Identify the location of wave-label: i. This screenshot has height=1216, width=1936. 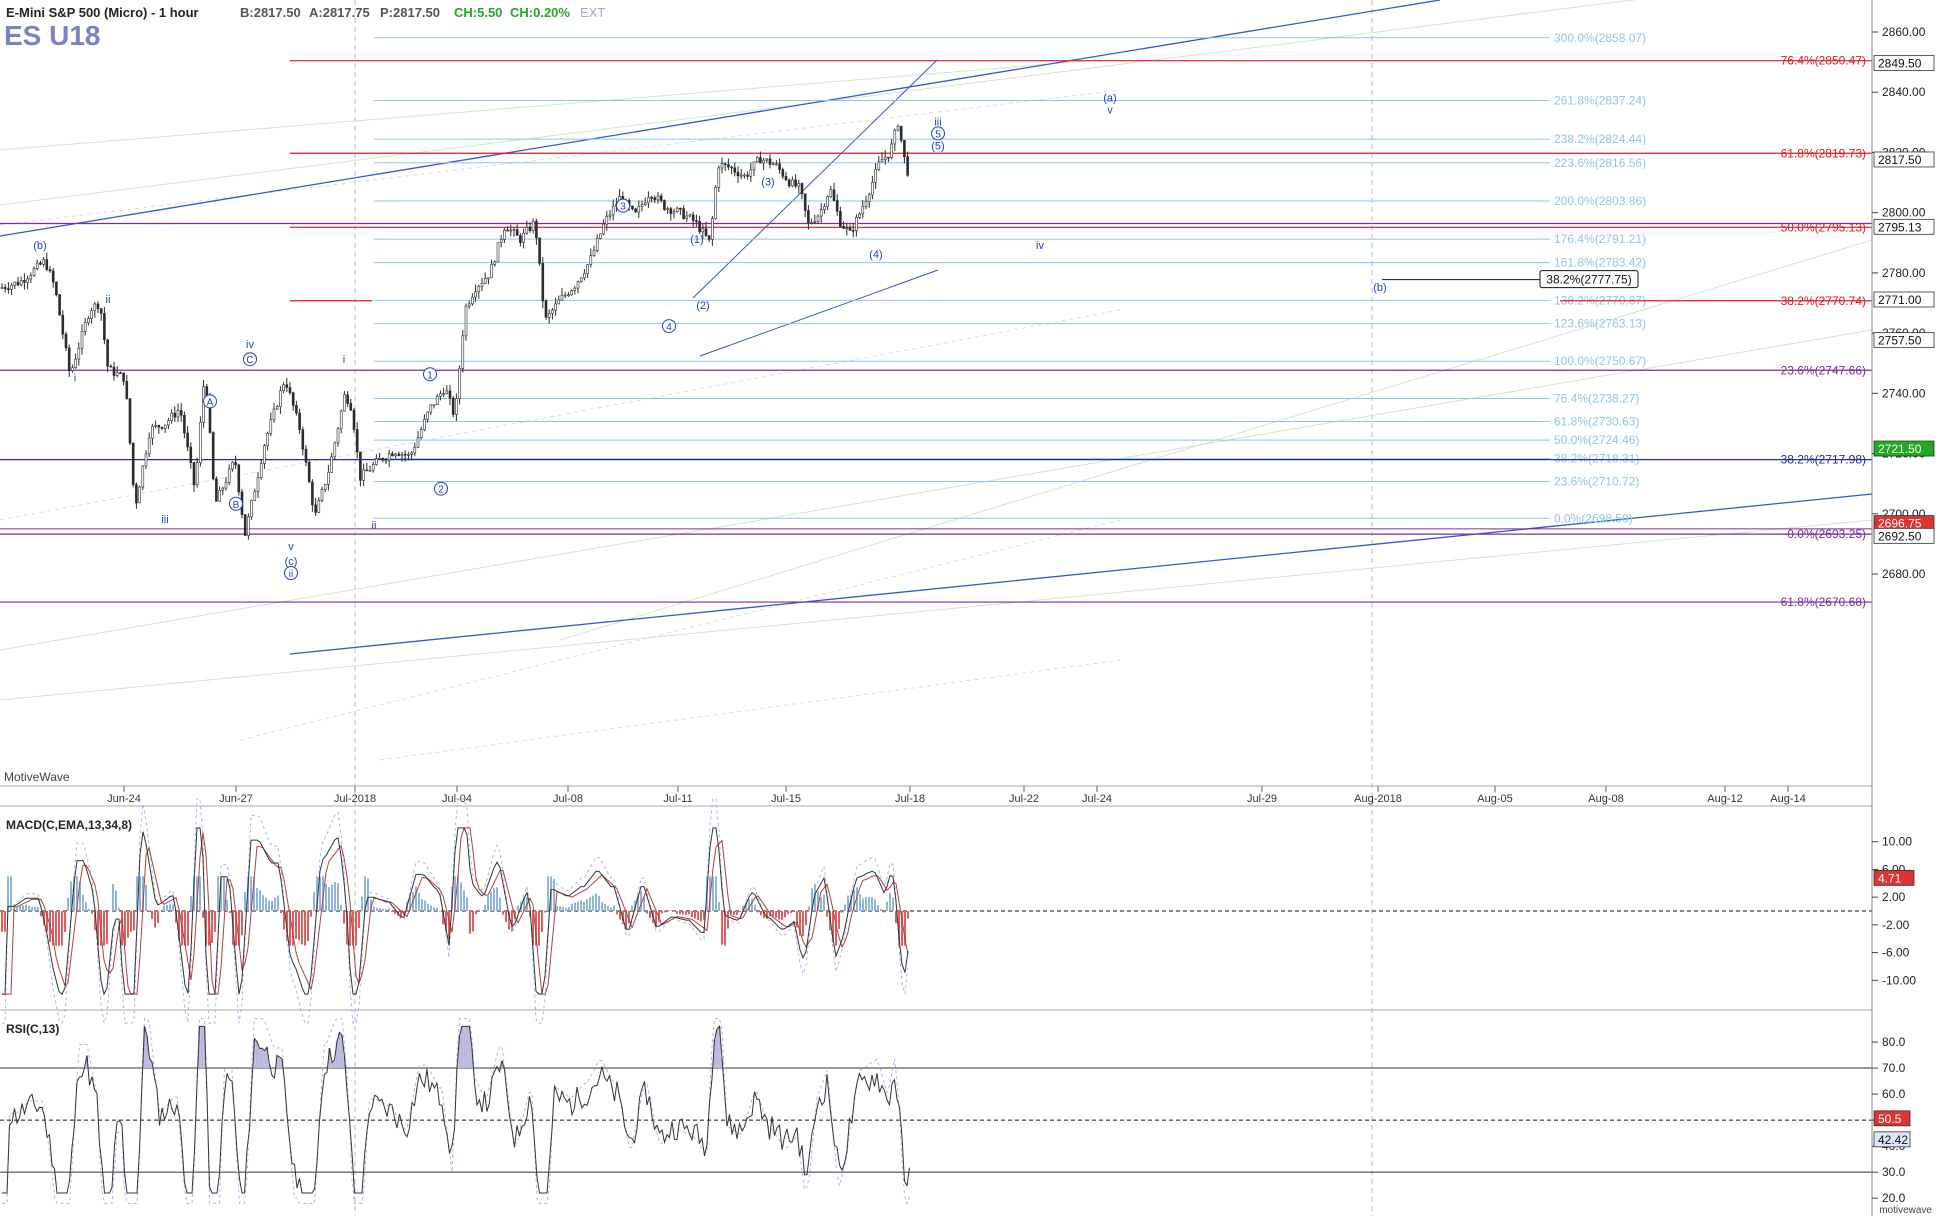
(344, 360).